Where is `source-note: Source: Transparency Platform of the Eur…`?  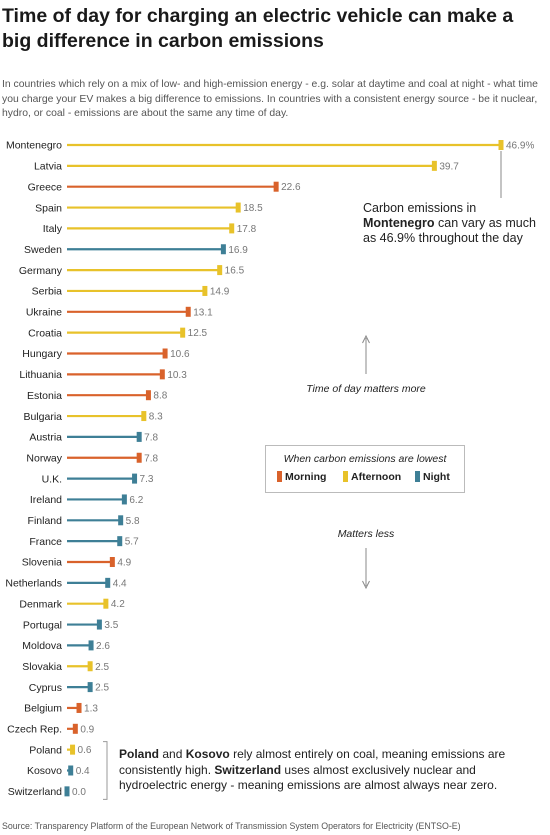
source-note: Source: Transparency Platform of the Eur… is located at coordinates (231, 826).